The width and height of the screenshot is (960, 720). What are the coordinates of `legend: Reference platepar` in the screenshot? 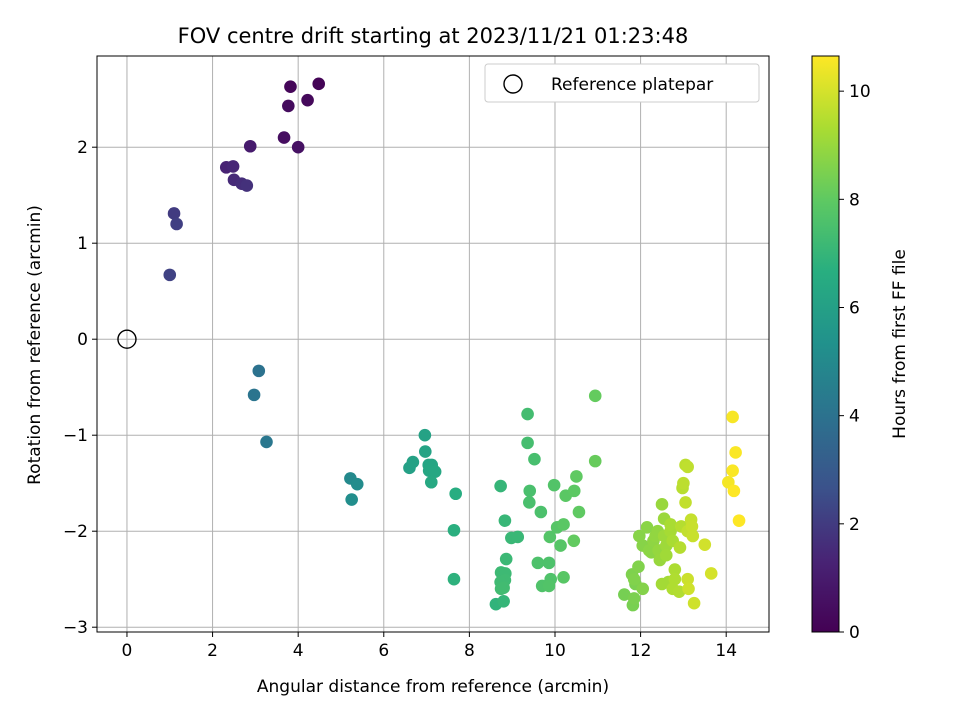 It's located at (622, 83).